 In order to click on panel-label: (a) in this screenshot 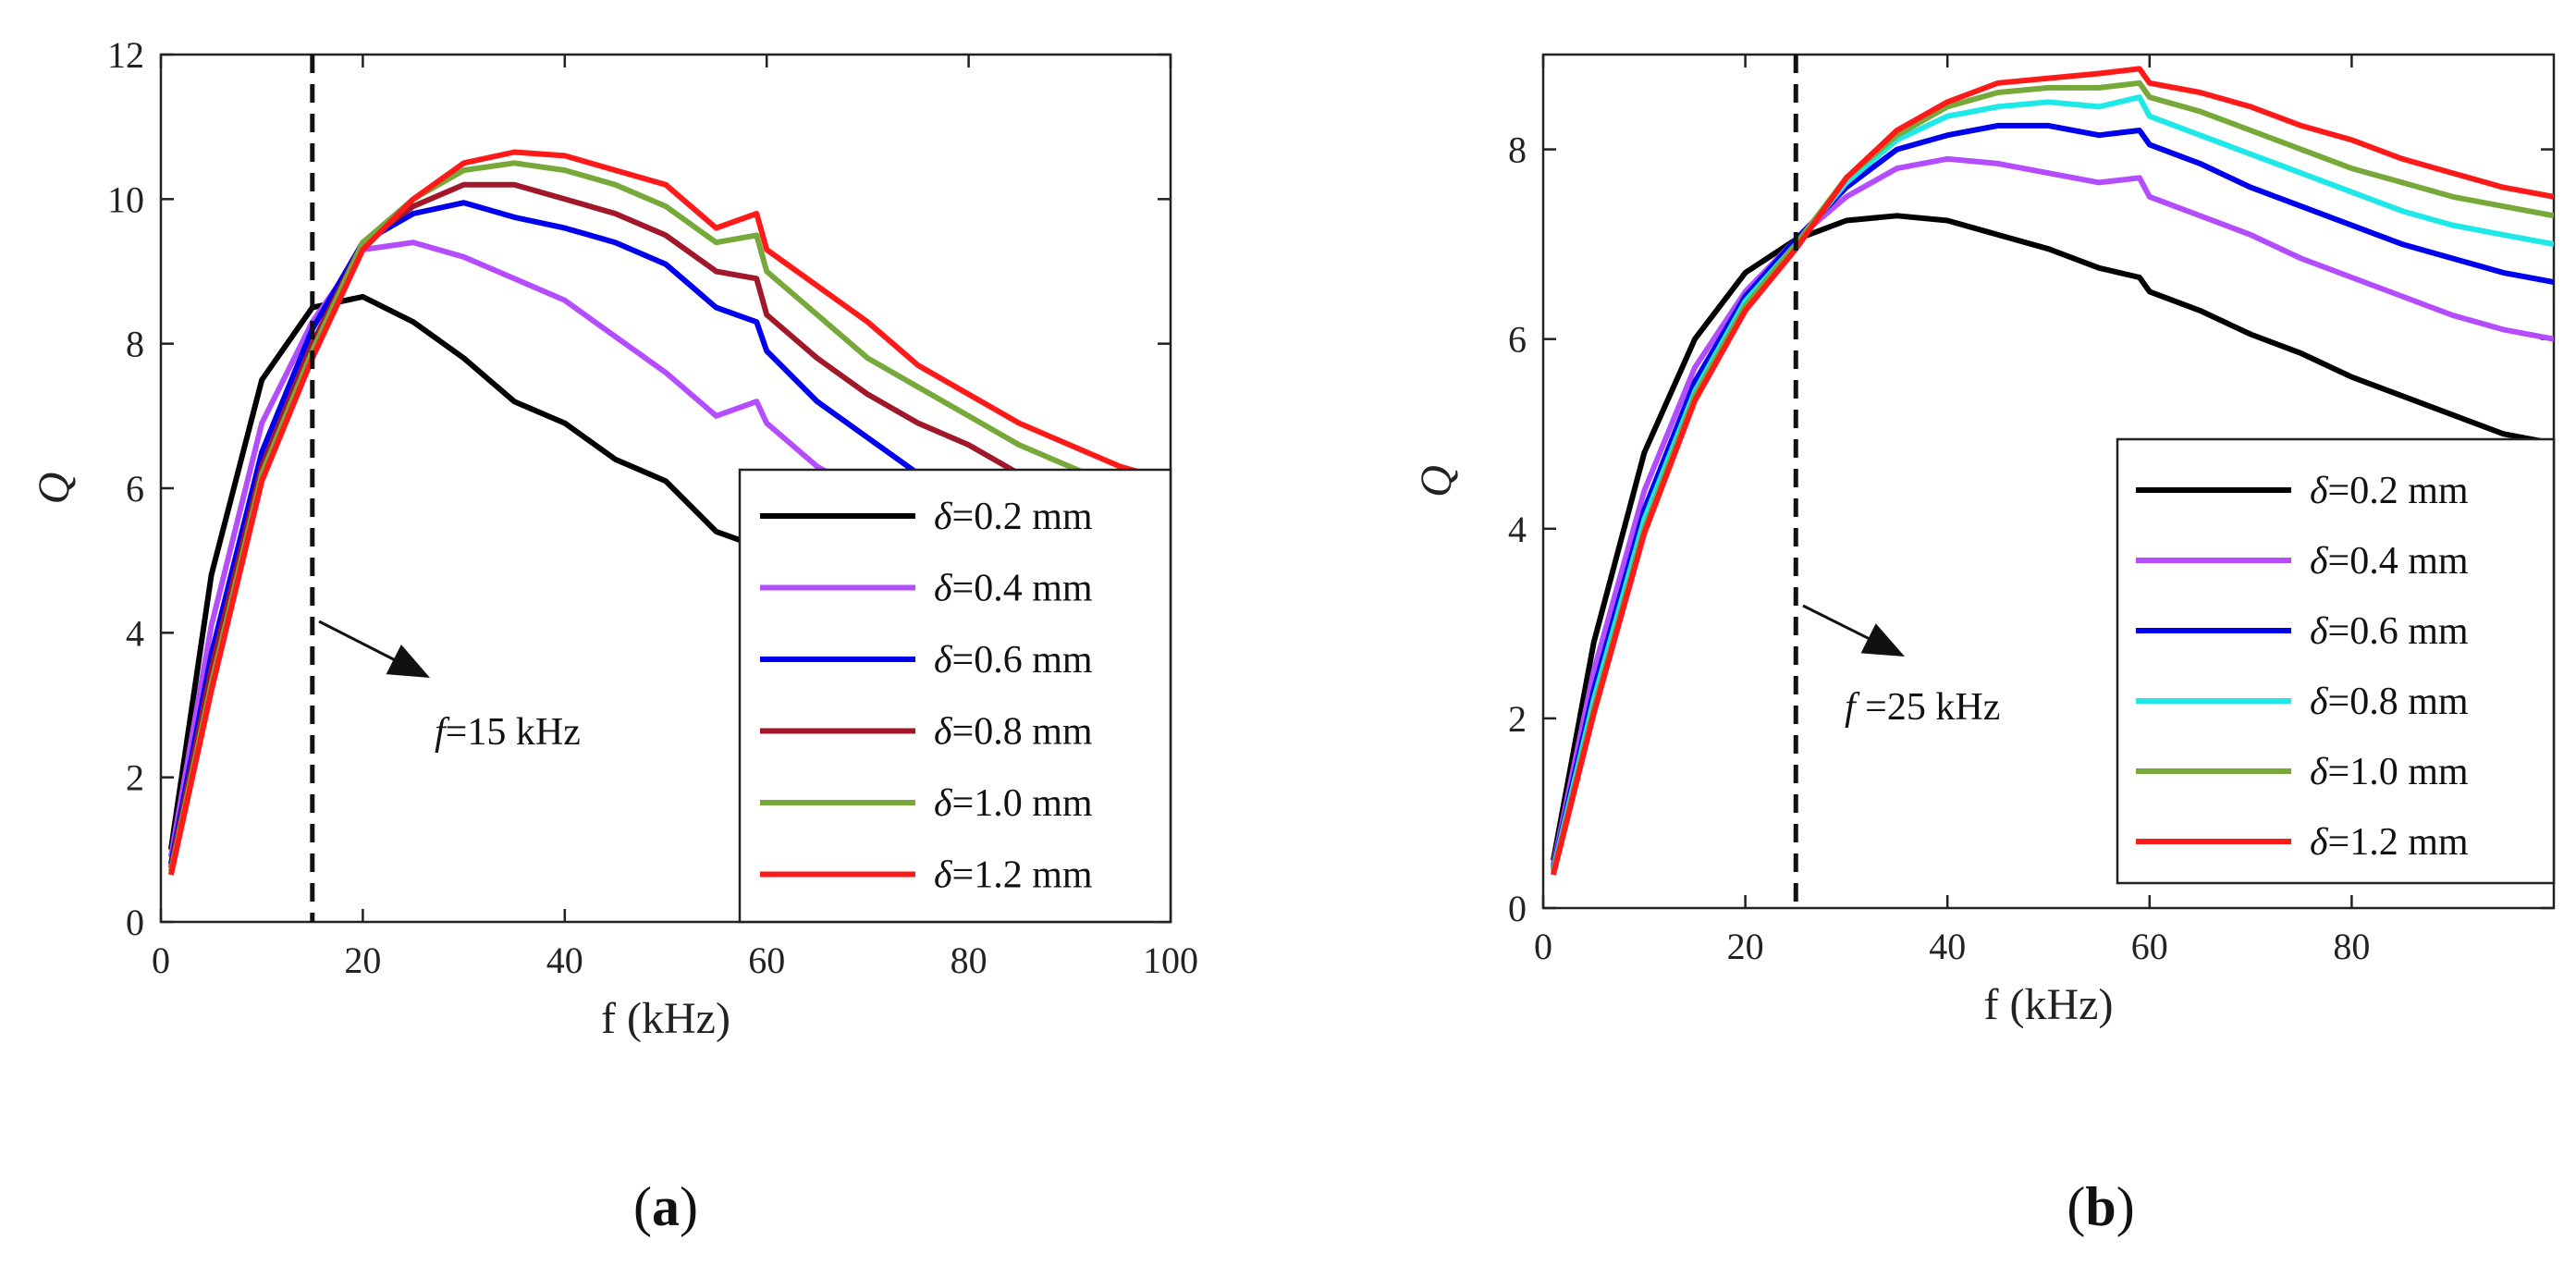, I will do `click(665, 1206)`.